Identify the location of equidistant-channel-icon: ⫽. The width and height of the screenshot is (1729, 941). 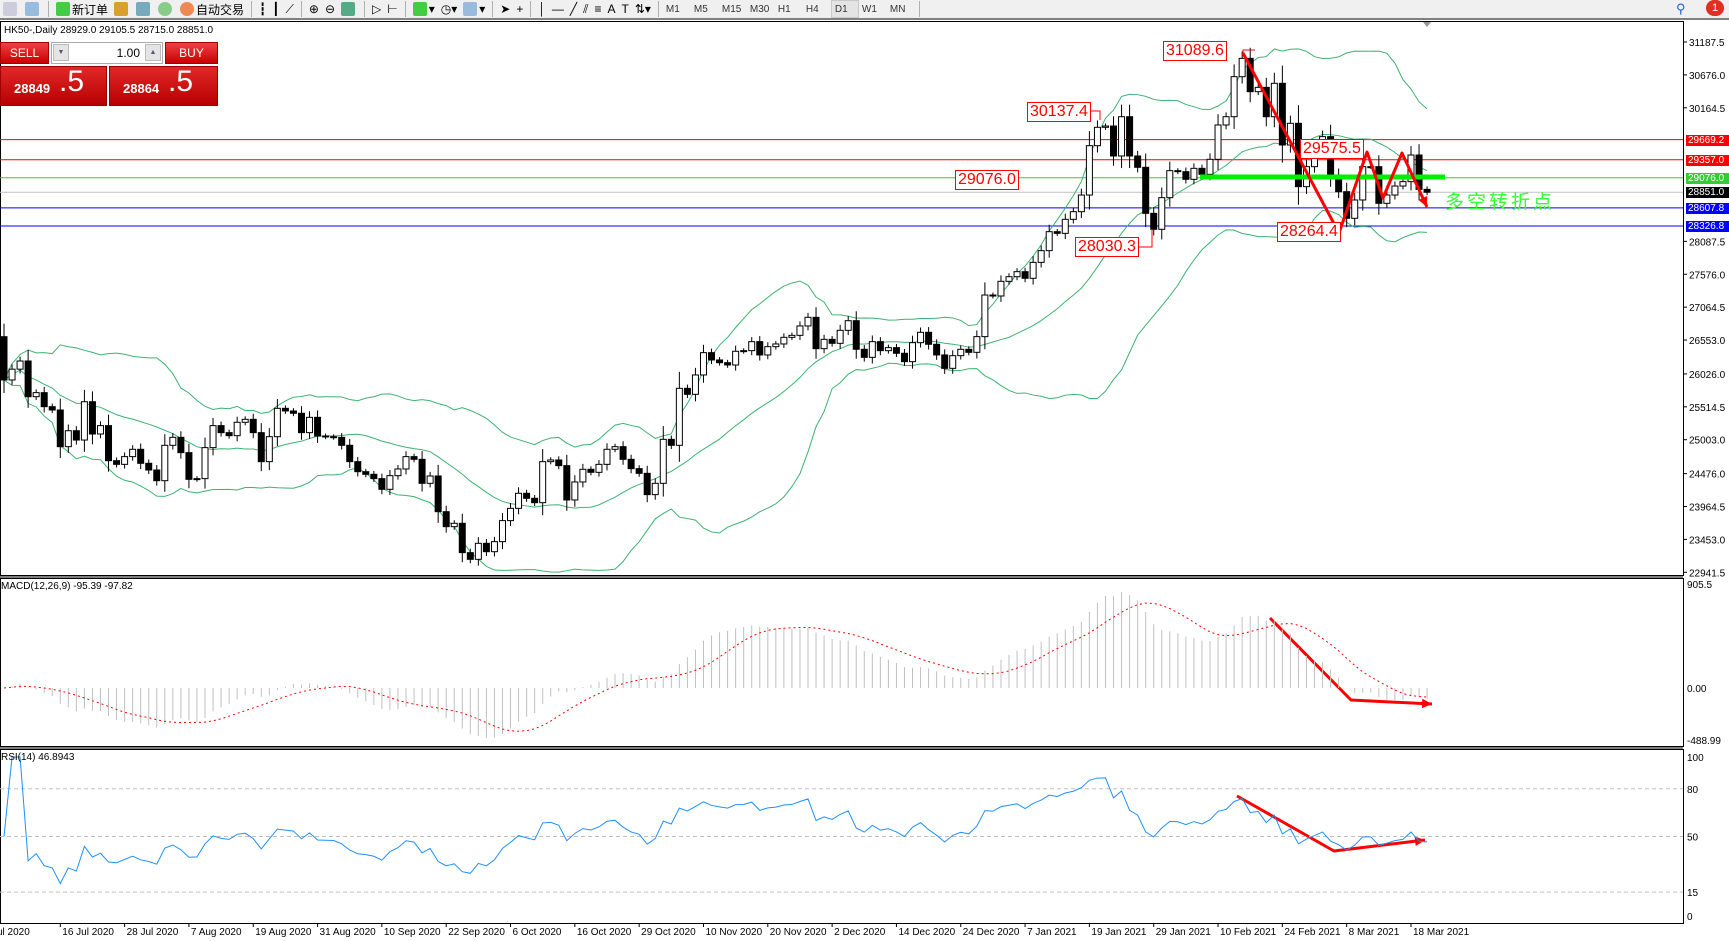
(586, 8).